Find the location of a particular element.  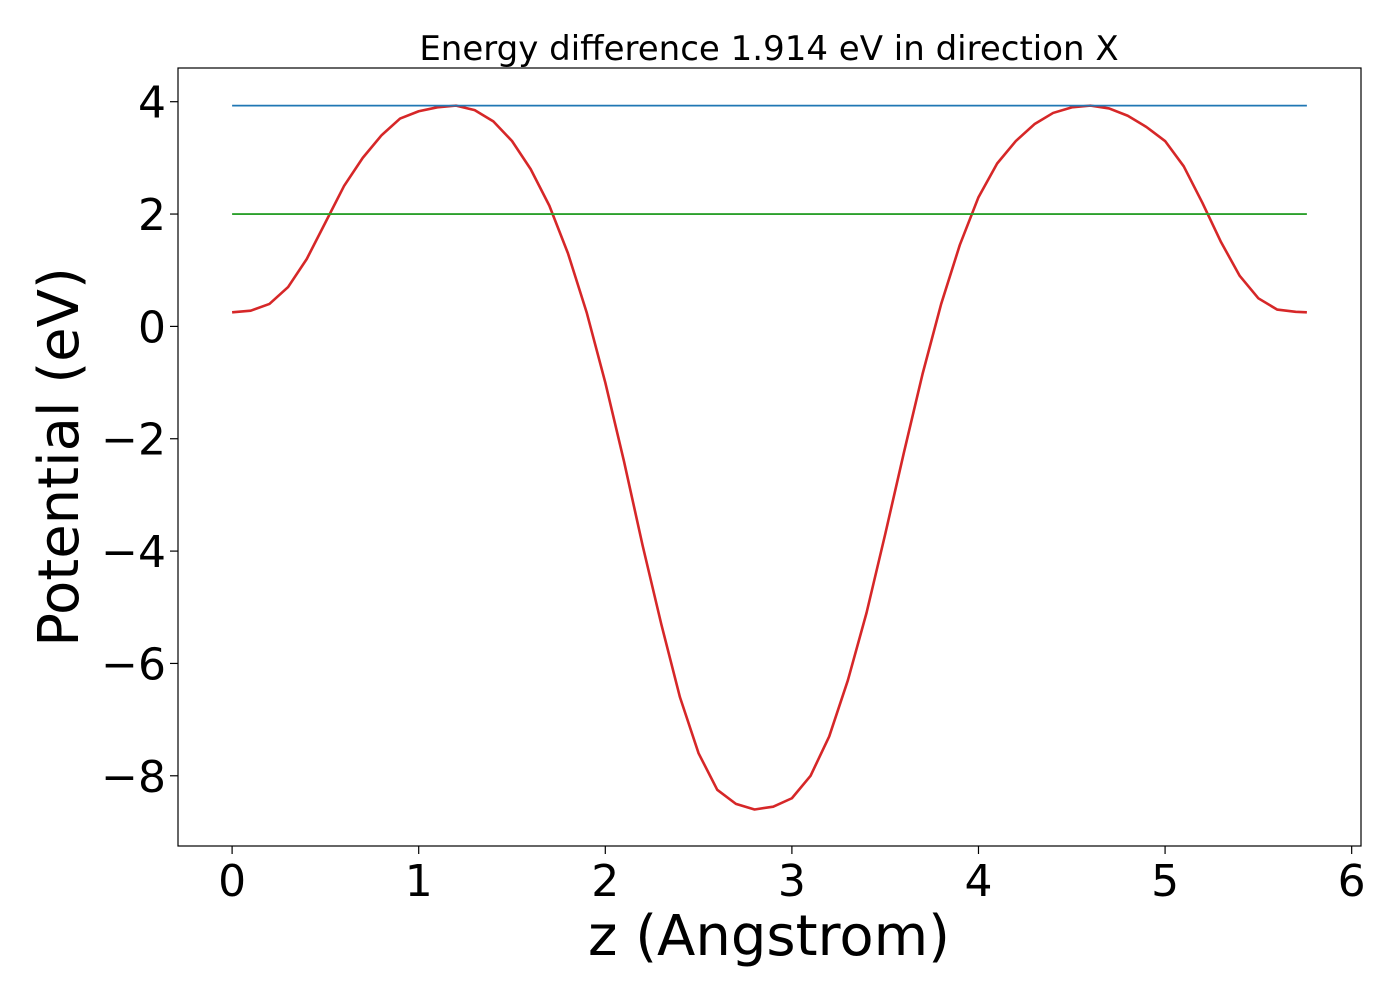

y-tick-label: 4 is located at coordinates (152, 103).